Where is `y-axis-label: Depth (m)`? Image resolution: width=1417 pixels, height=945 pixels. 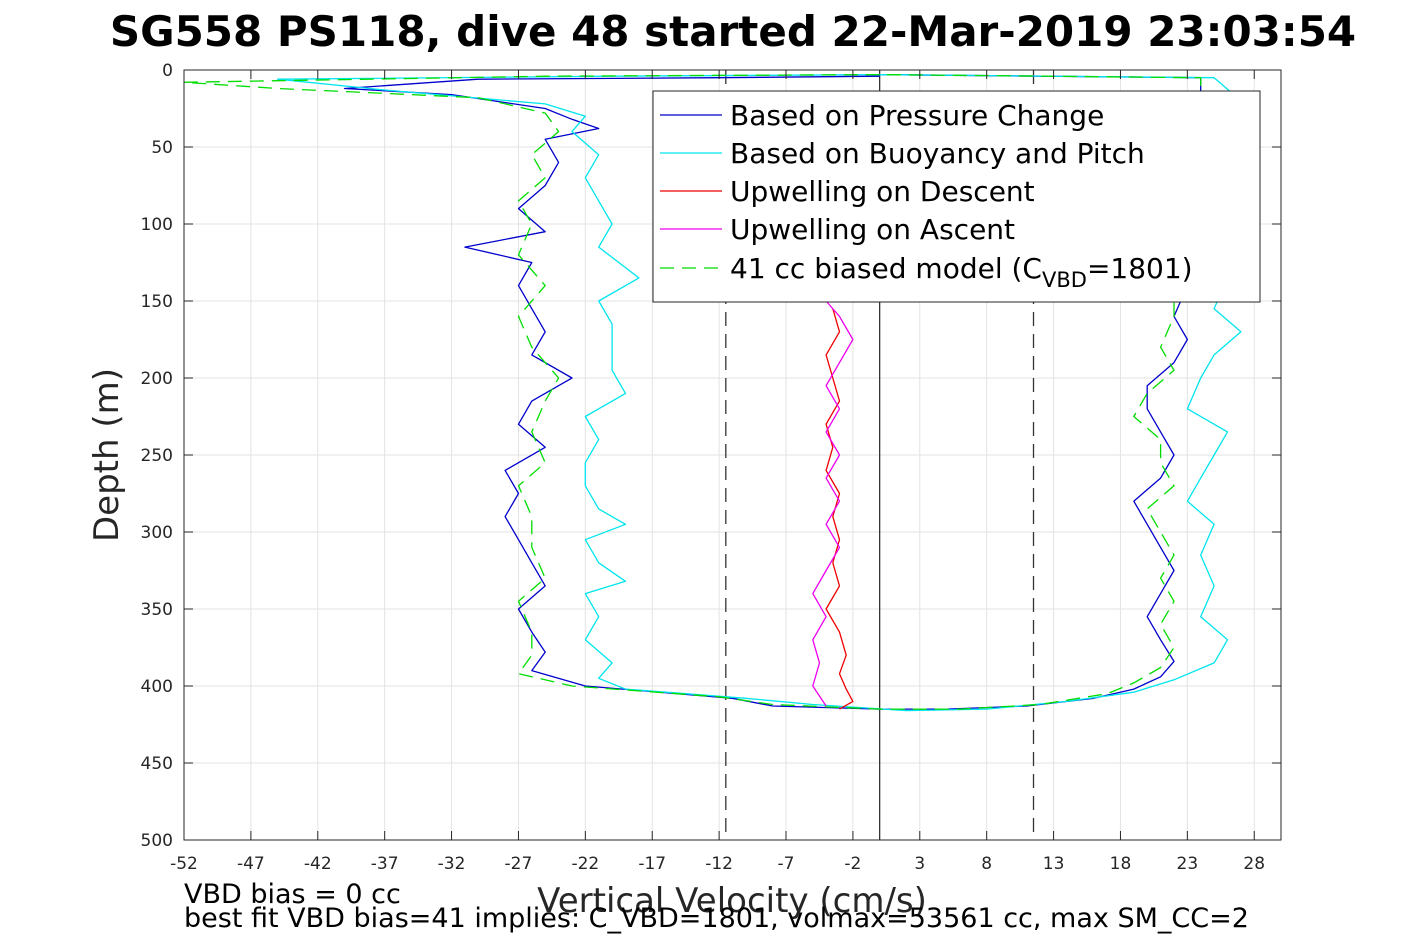 y-axis-label: Depth (m) is located at coordinates (107, 455).